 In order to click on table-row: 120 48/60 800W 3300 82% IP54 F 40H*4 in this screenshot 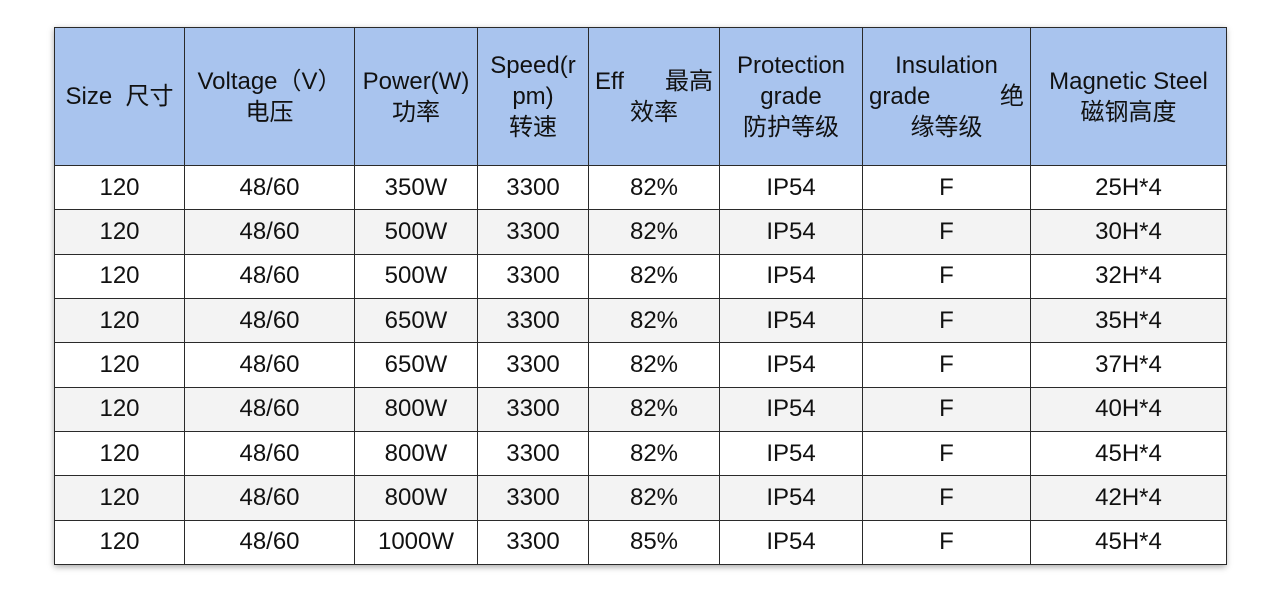, I will do `click(640, 409)`.